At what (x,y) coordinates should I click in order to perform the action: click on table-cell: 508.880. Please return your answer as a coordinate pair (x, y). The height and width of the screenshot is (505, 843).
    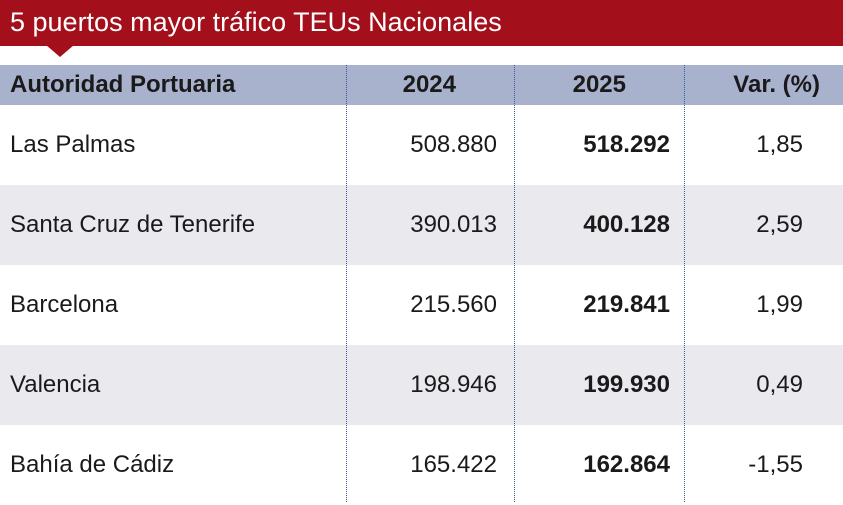
    Looking at the image, I should click on (453, 144).